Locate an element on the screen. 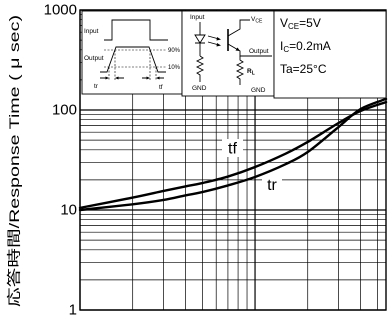 This screenshot has height=320, width=390. level-10-label: 10% is located at coordinates (174, 68).